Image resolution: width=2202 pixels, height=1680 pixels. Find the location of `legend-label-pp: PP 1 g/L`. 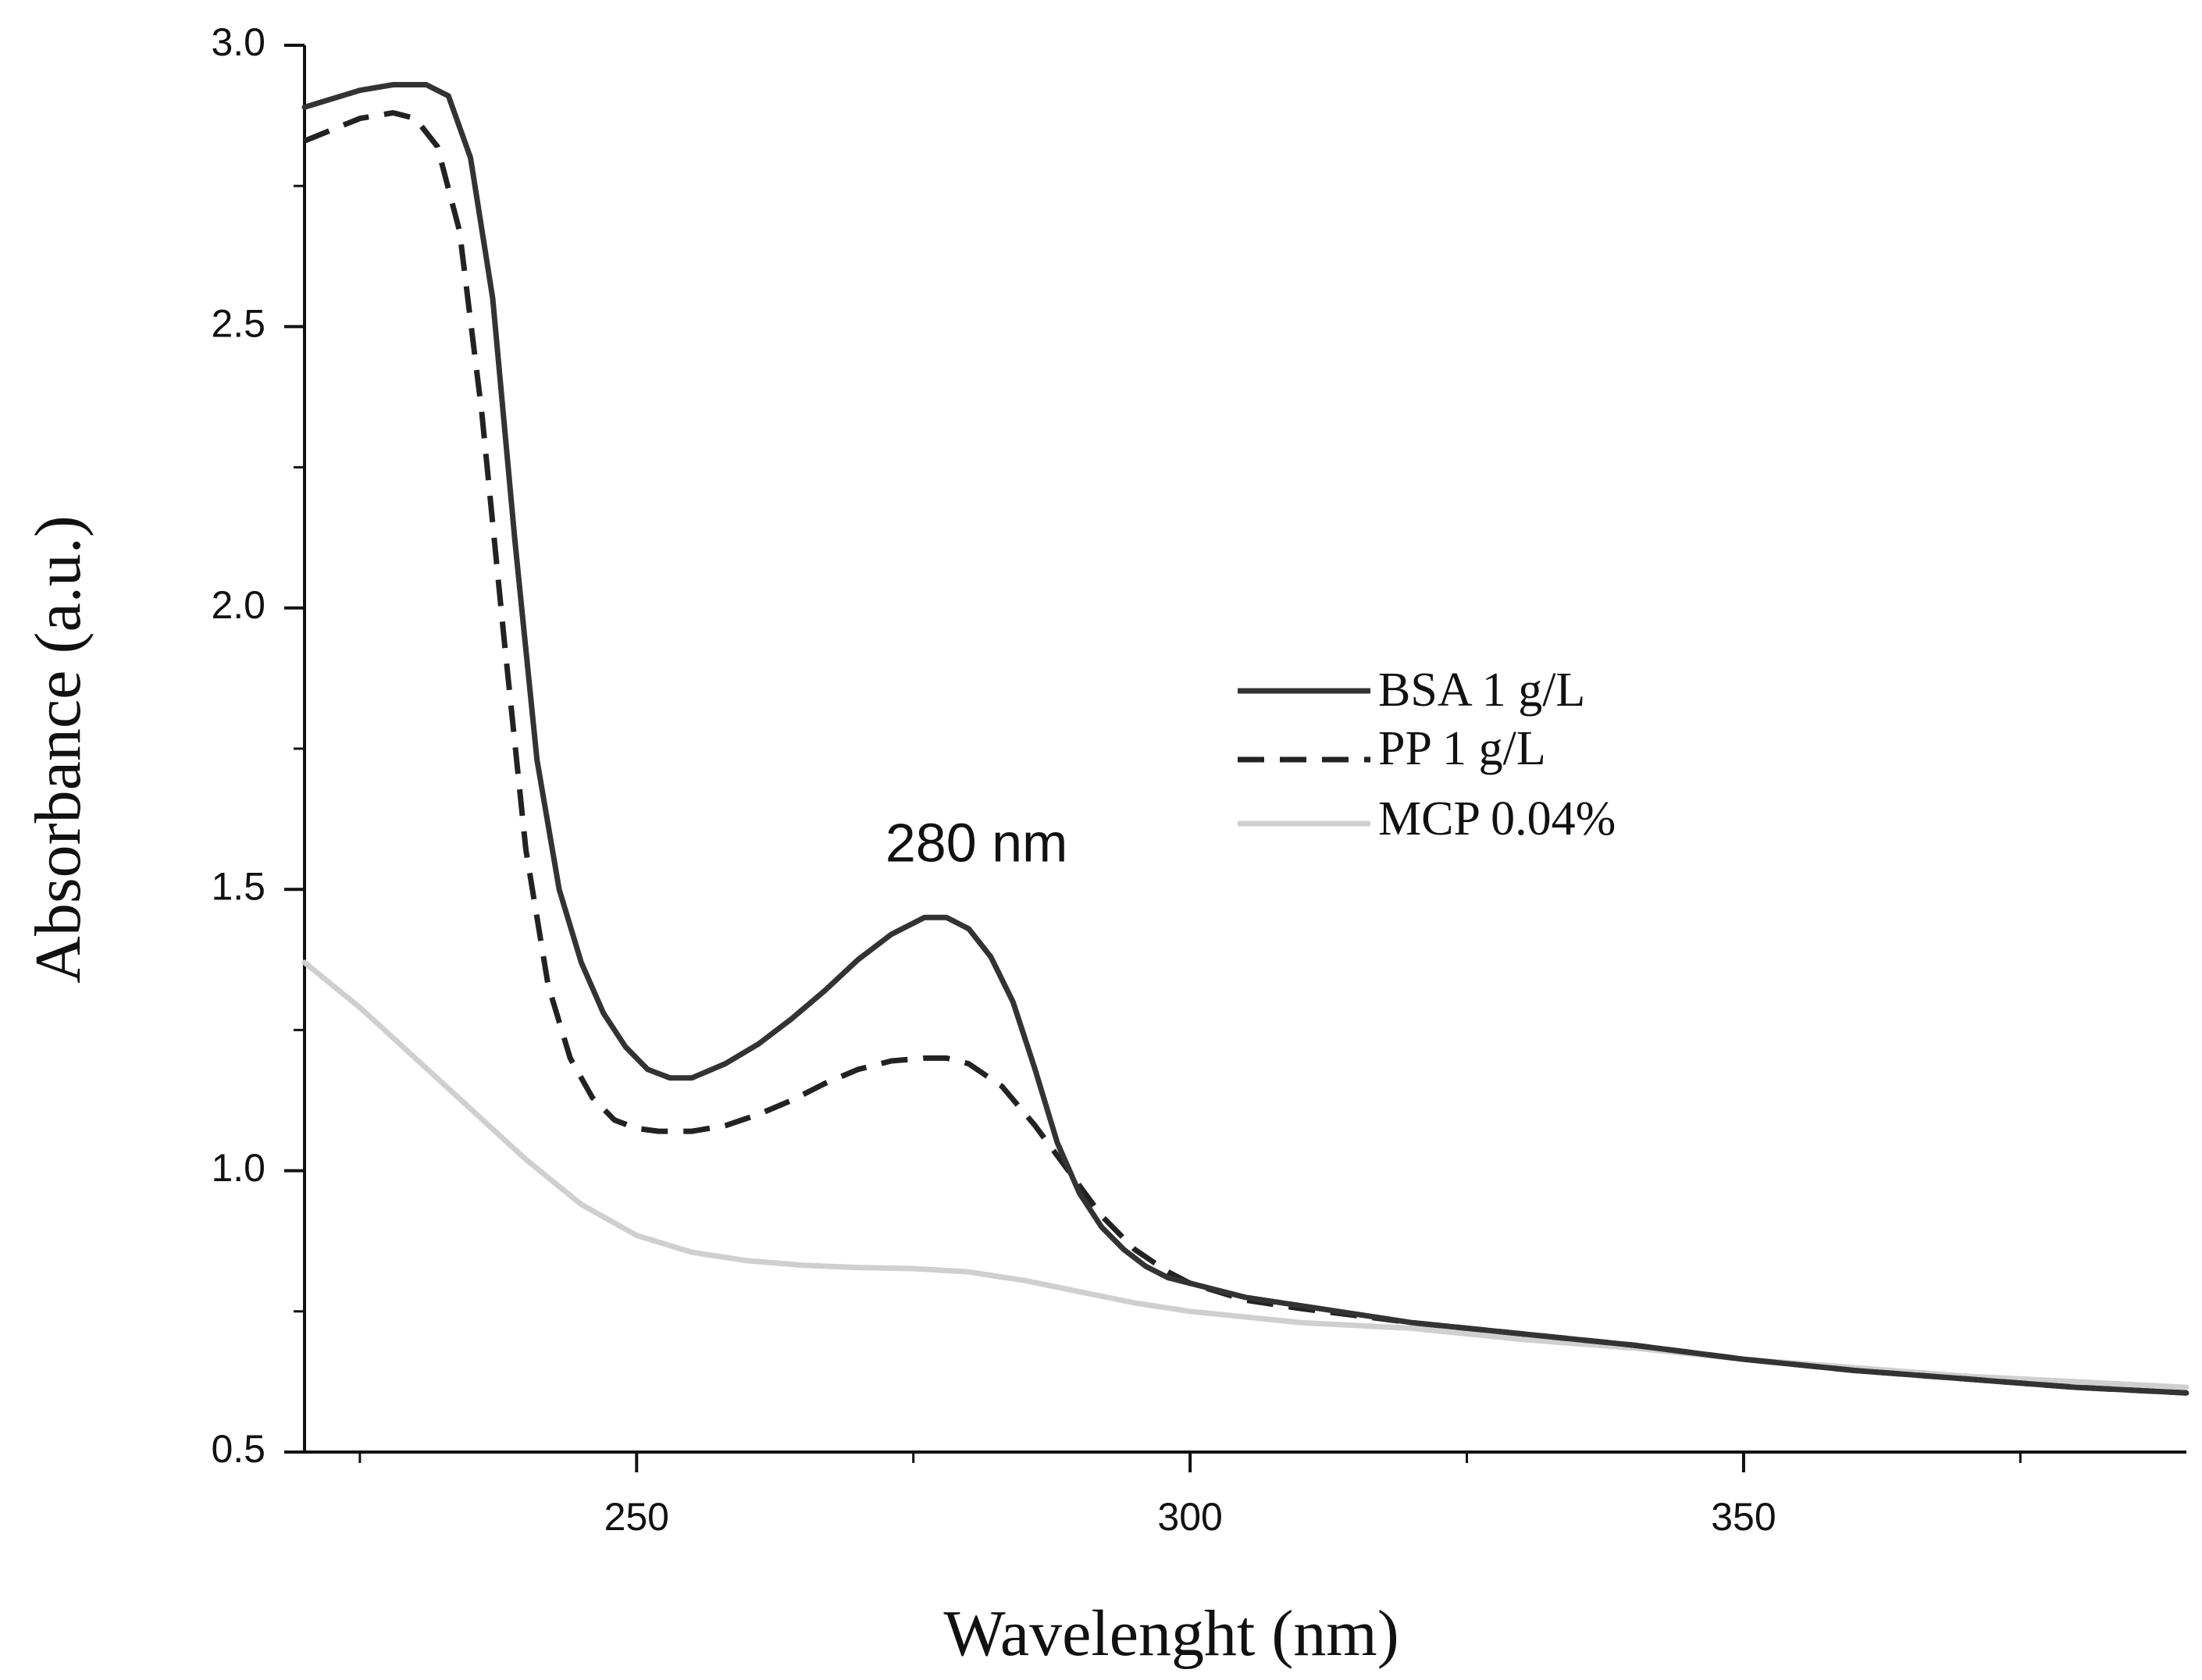

legend-label-pp: PP 1 g/L is located at coordinates (1462, 748).